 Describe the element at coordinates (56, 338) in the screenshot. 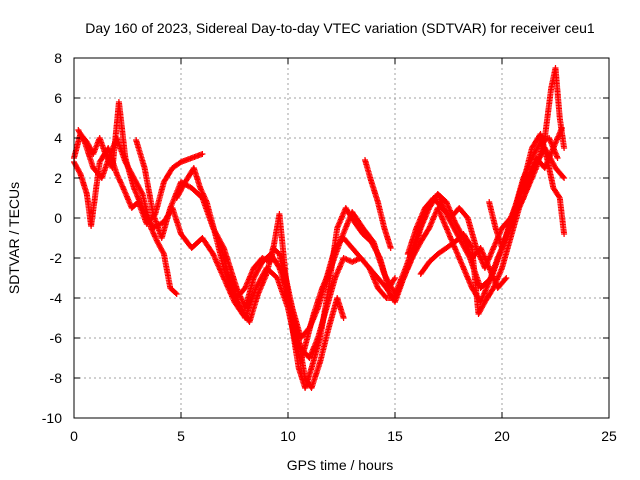

I see `y-tick-label: -6` at that location.